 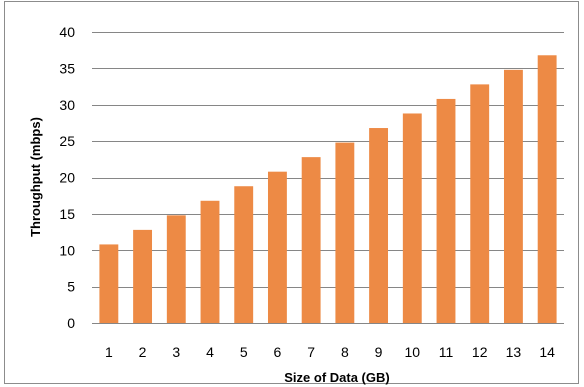 I want to click on y-tick-label: 15, so click(x=67, y=214).